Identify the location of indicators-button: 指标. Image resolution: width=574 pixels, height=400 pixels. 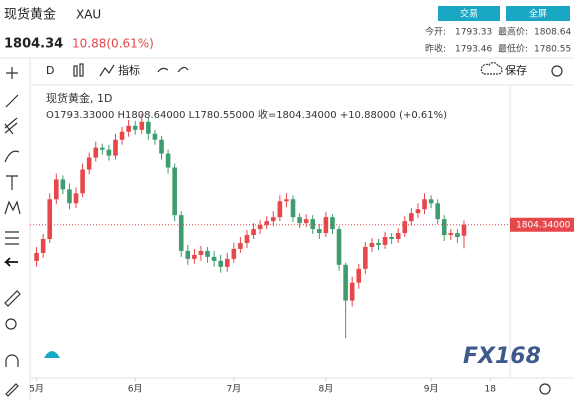
(129, 70).